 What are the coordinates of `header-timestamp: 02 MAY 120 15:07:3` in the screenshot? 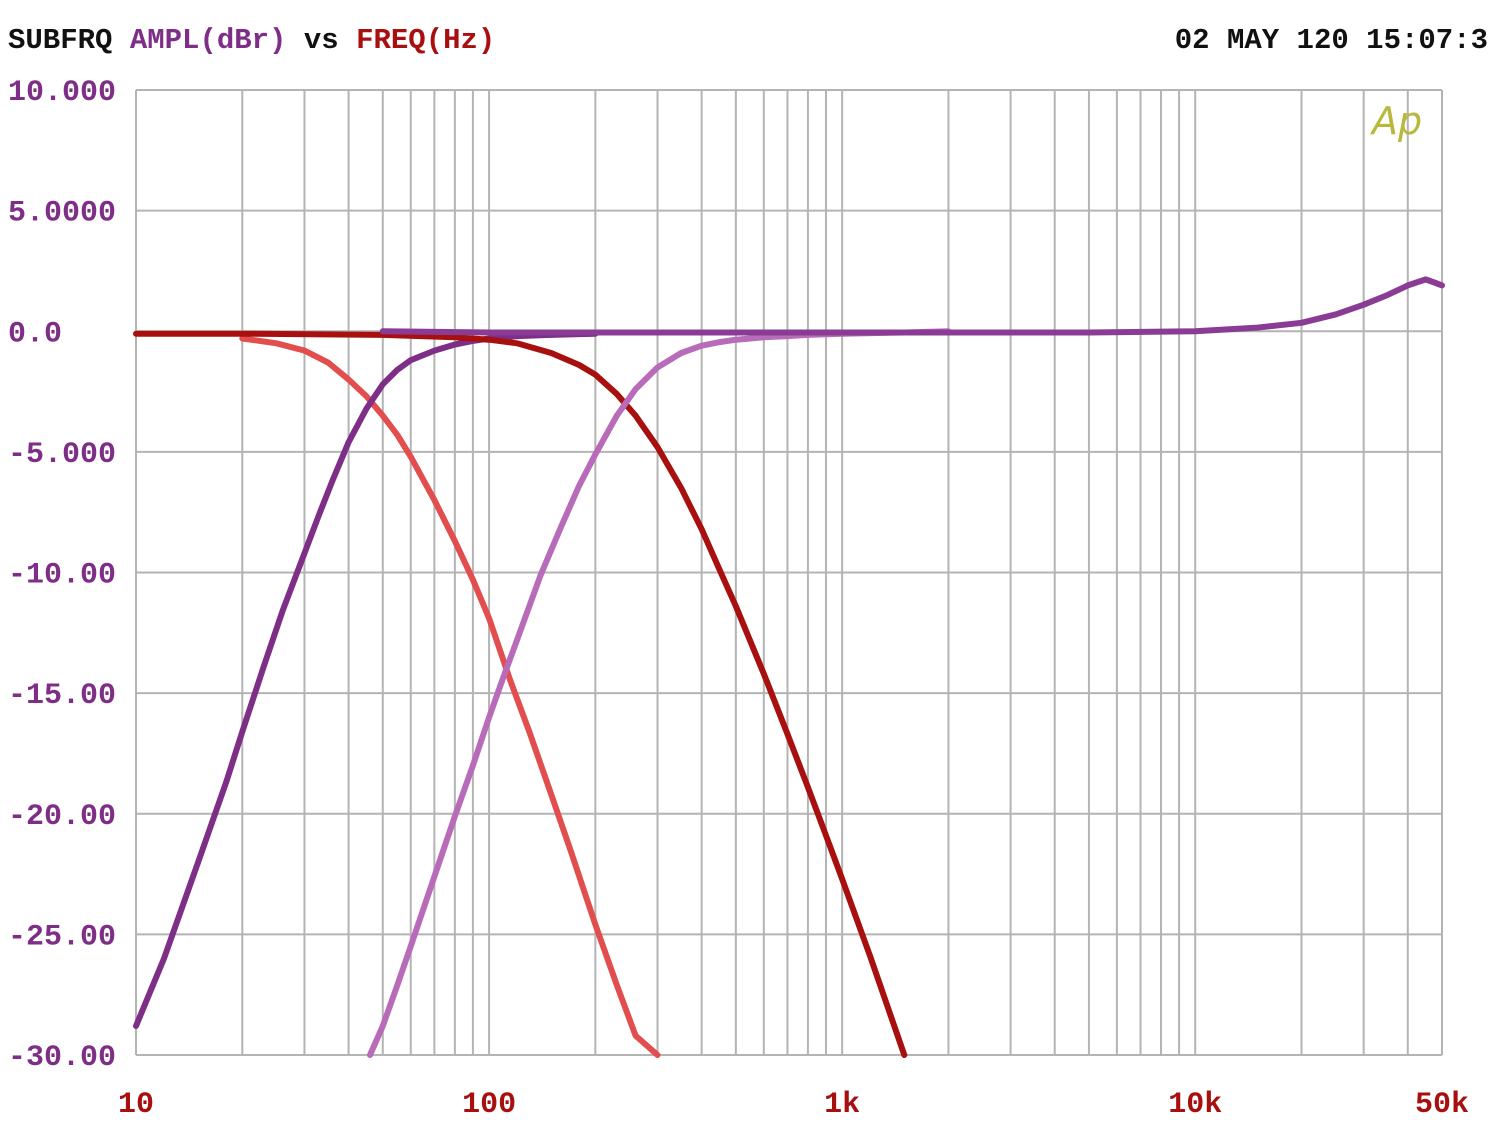 It's located at (1331, 40).